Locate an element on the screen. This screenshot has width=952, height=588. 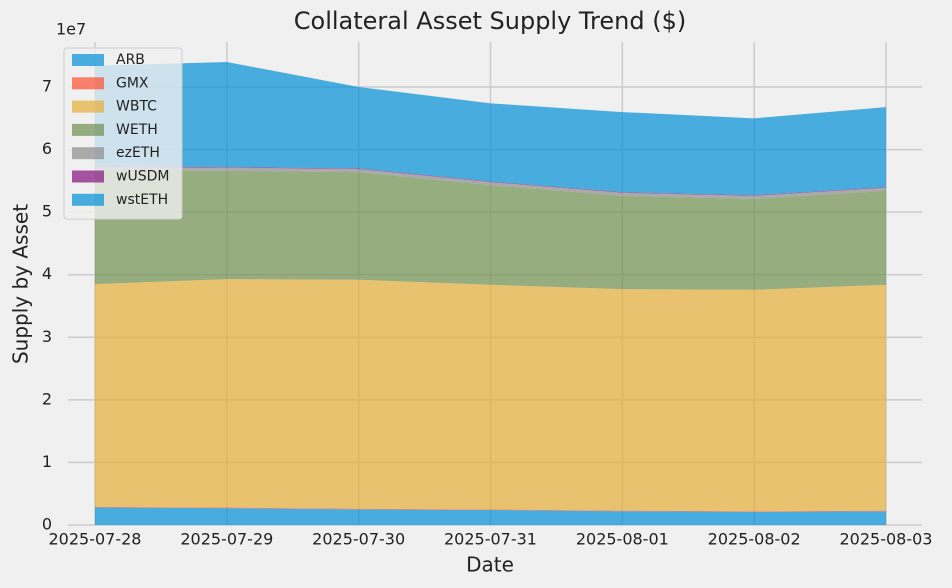
chart-title: Collateral Asset Supply Trend ($) is located at coordinates (490, 21).